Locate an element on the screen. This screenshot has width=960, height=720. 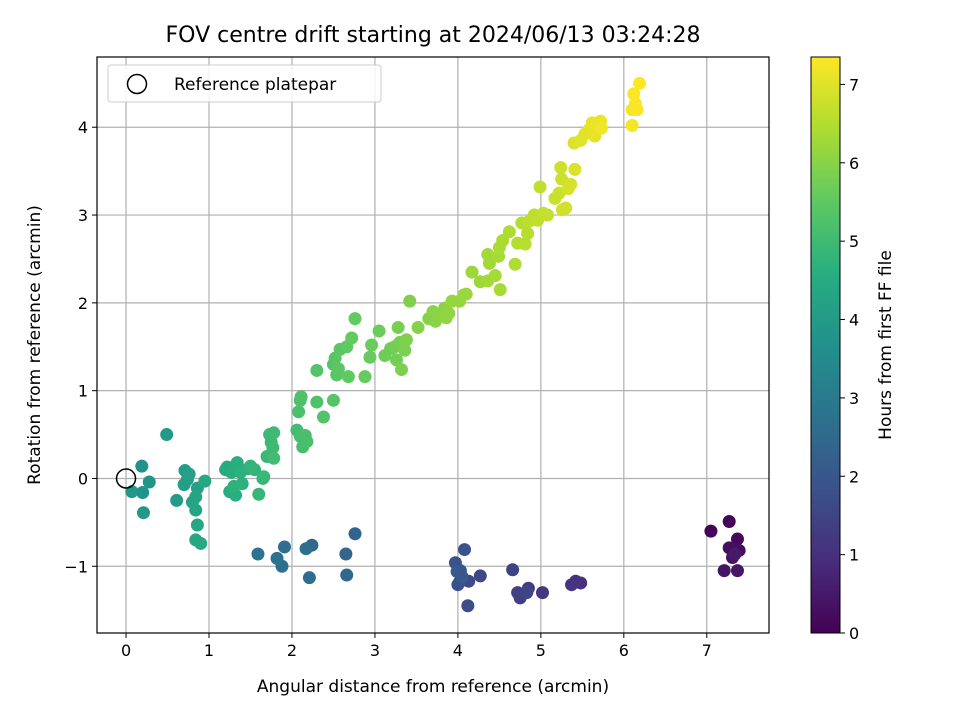
legend: Reference platepar is located at coordinates (244, 83).